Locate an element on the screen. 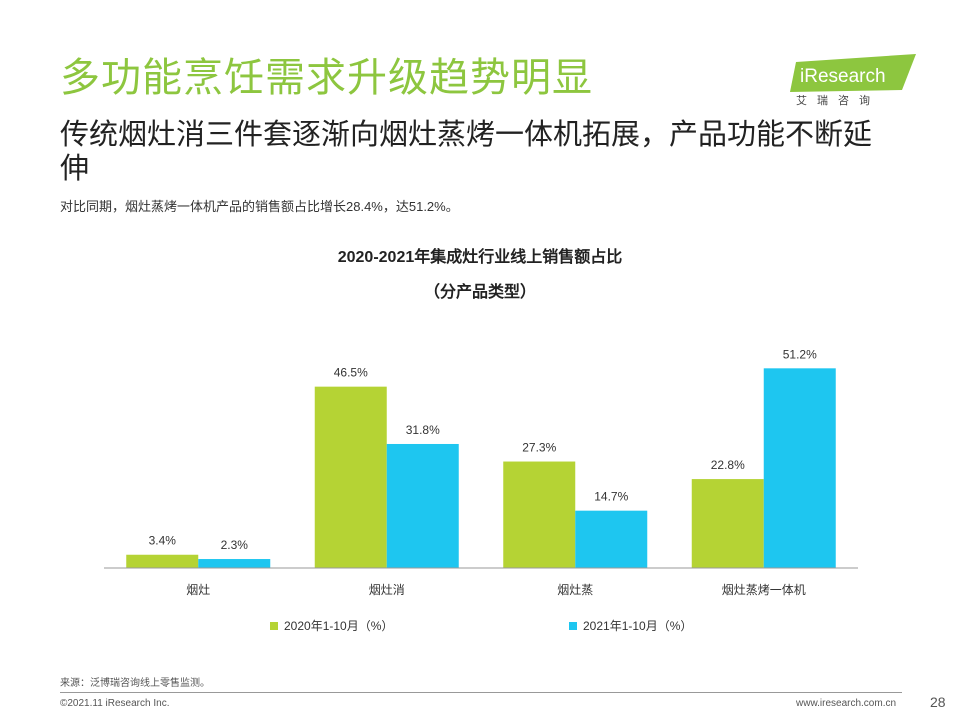  page-title: 多功能烹饪需求升级趋势明显 is located at coordinates (326, 78).